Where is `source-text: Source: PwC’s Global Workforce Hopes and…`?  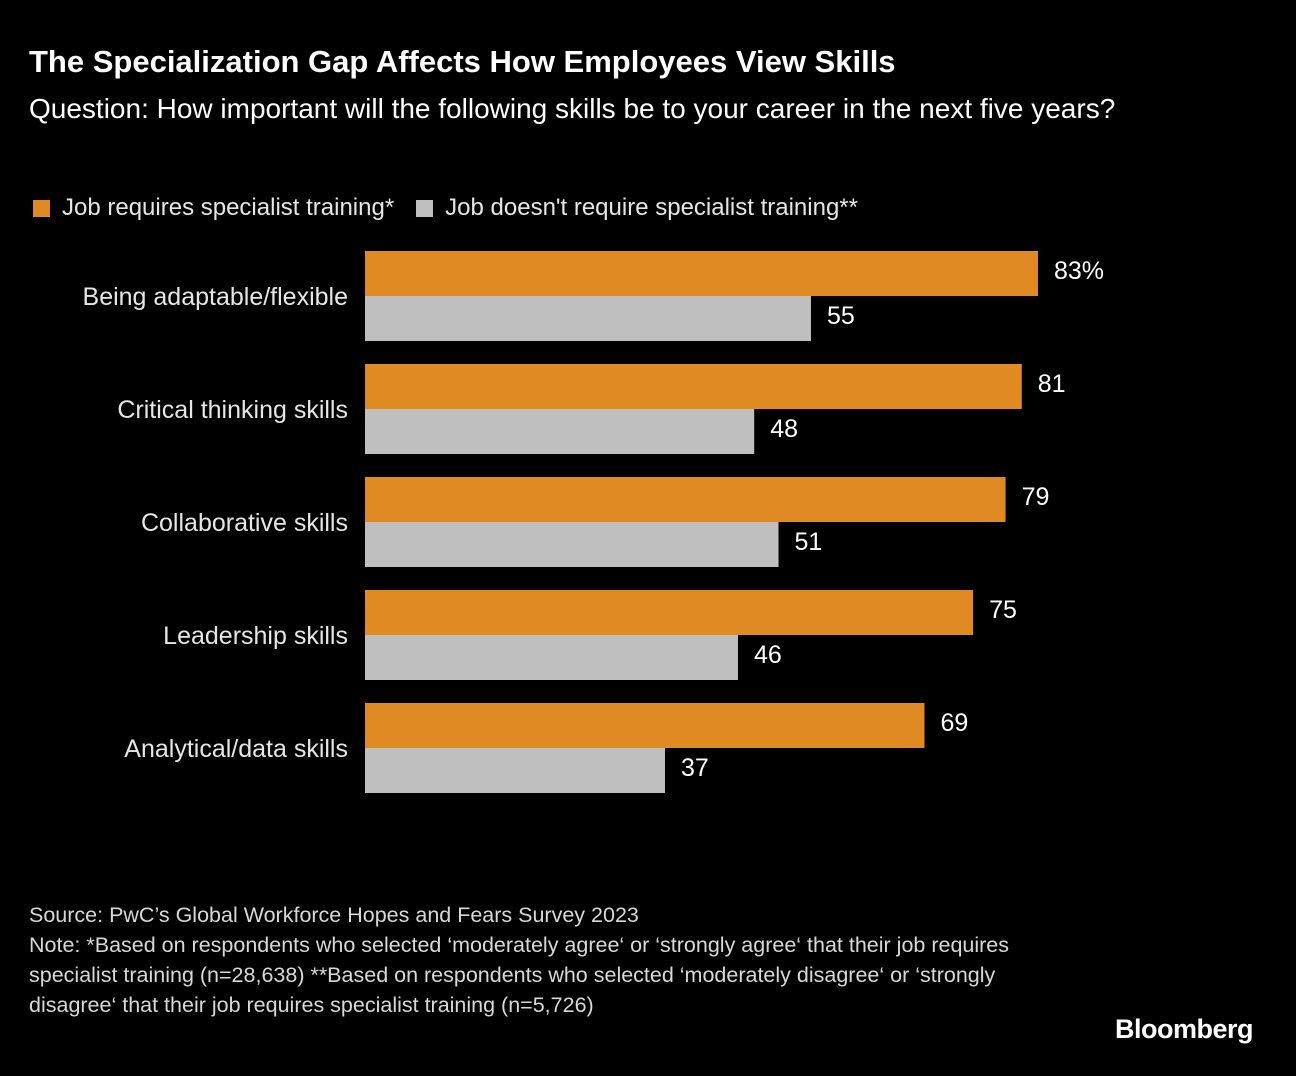
source-text: Source: PwC’s Global Workforce Hopes and… is located at coordinates (334, 915).